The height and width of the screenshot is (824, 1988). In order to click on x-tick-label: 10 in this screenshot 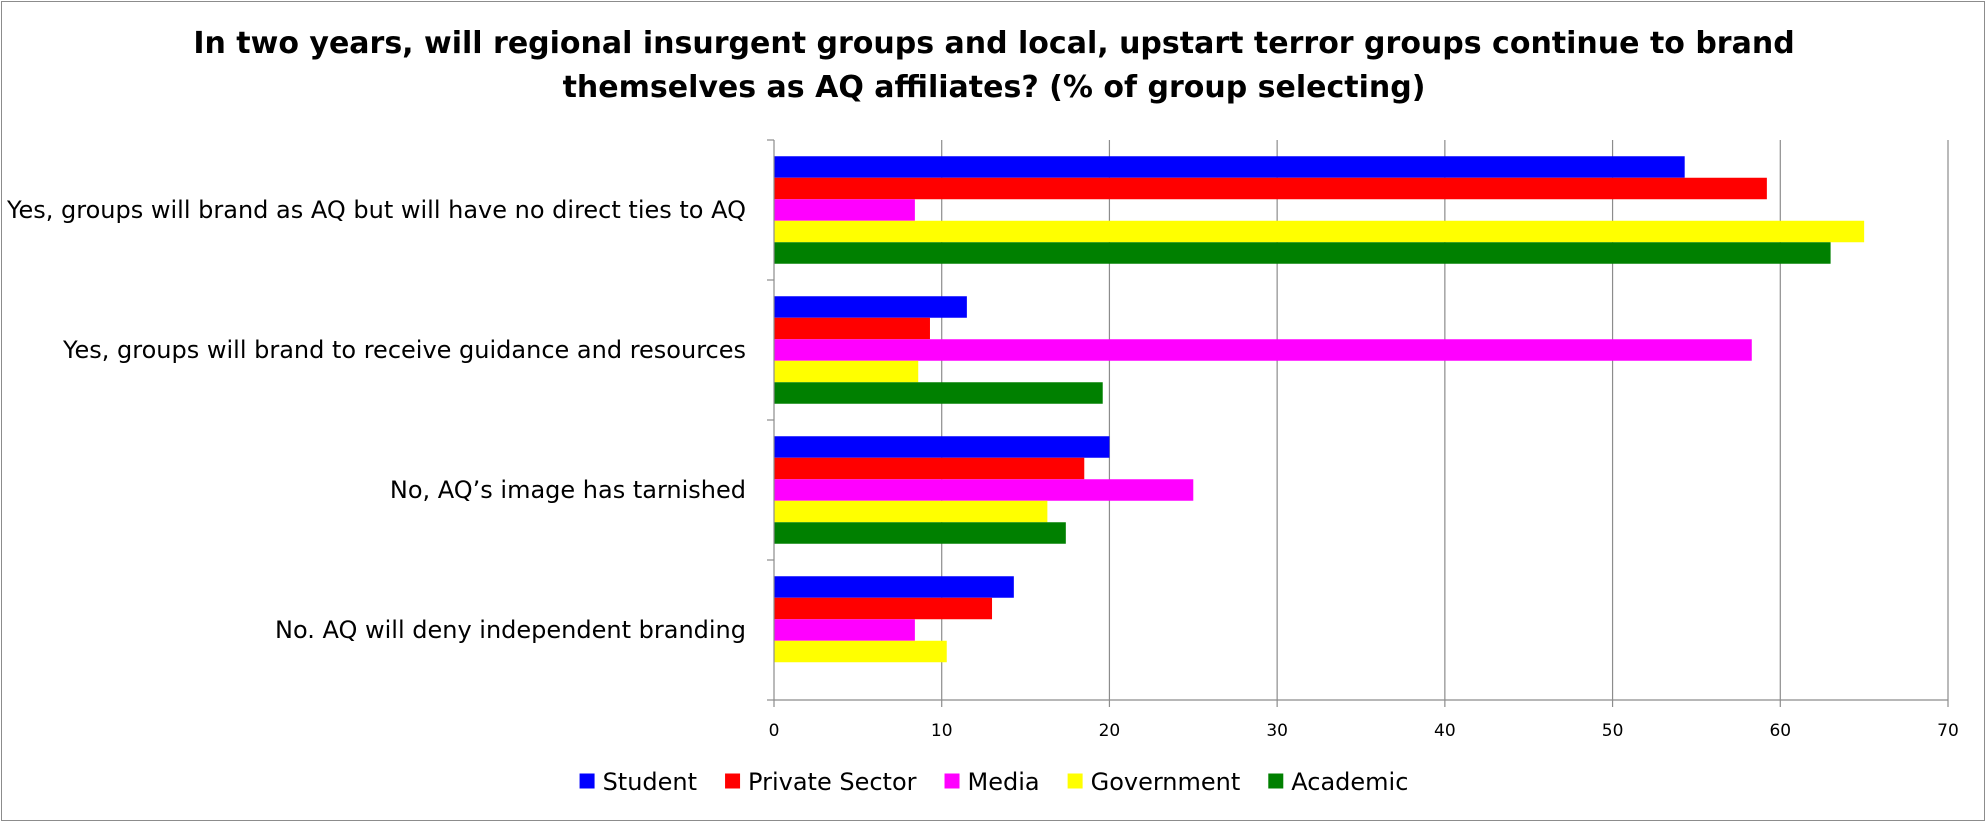, I will do `click(942, 731)`.